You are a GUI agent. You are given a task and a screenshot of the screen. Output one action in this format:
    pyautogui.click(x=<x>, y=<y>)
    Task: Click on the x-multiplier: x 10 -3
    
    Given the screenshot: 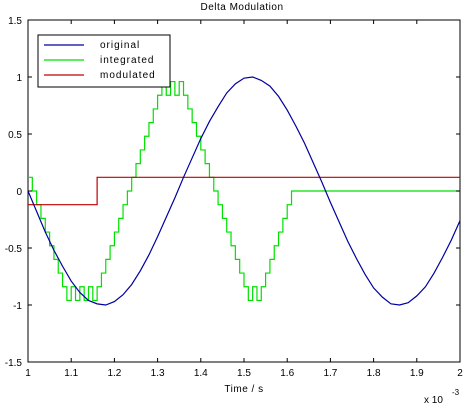 What is the action you would take?
    pyautogui.click(x=442, y=397)
    